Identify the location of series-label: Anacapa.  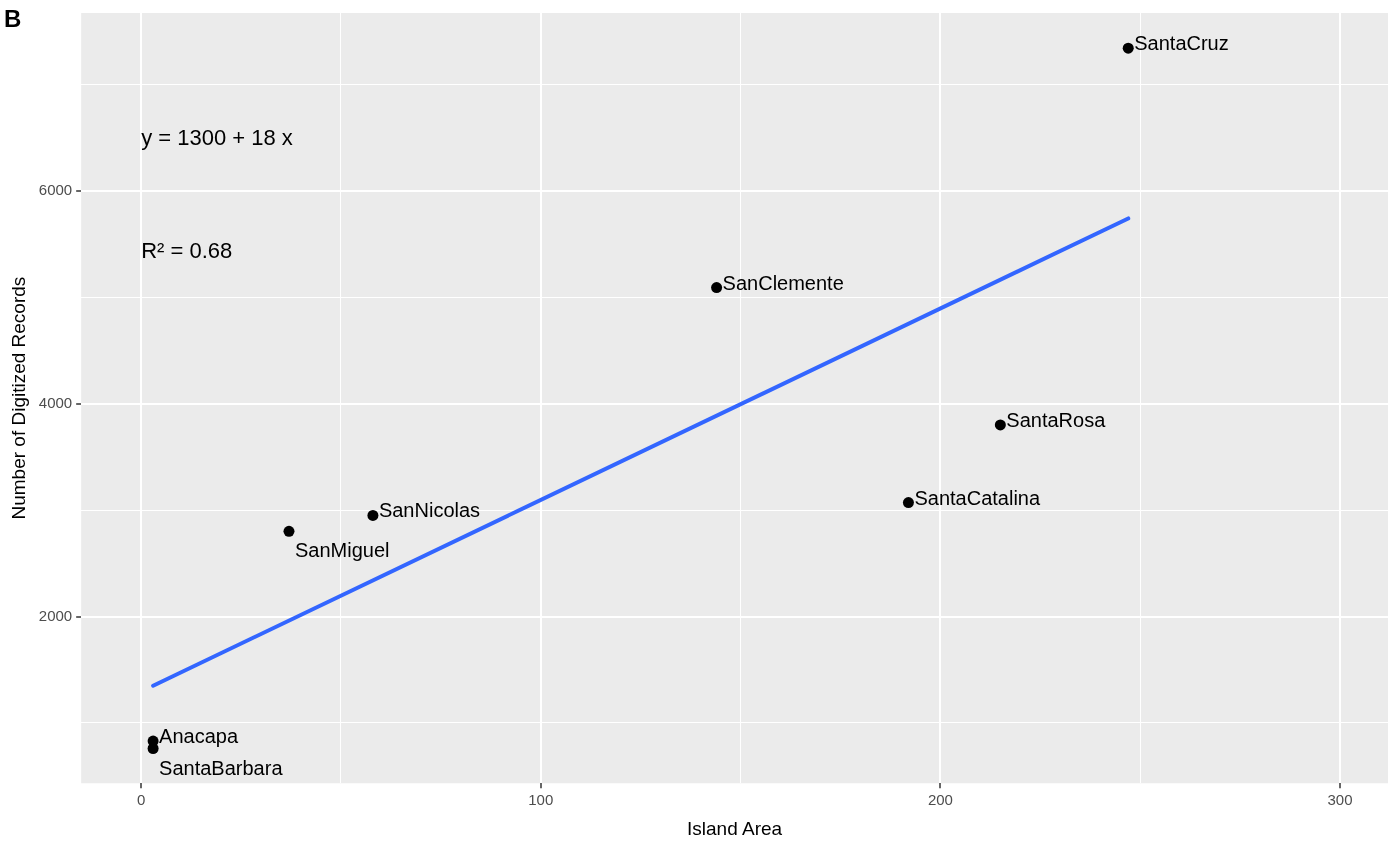
(199, 736).